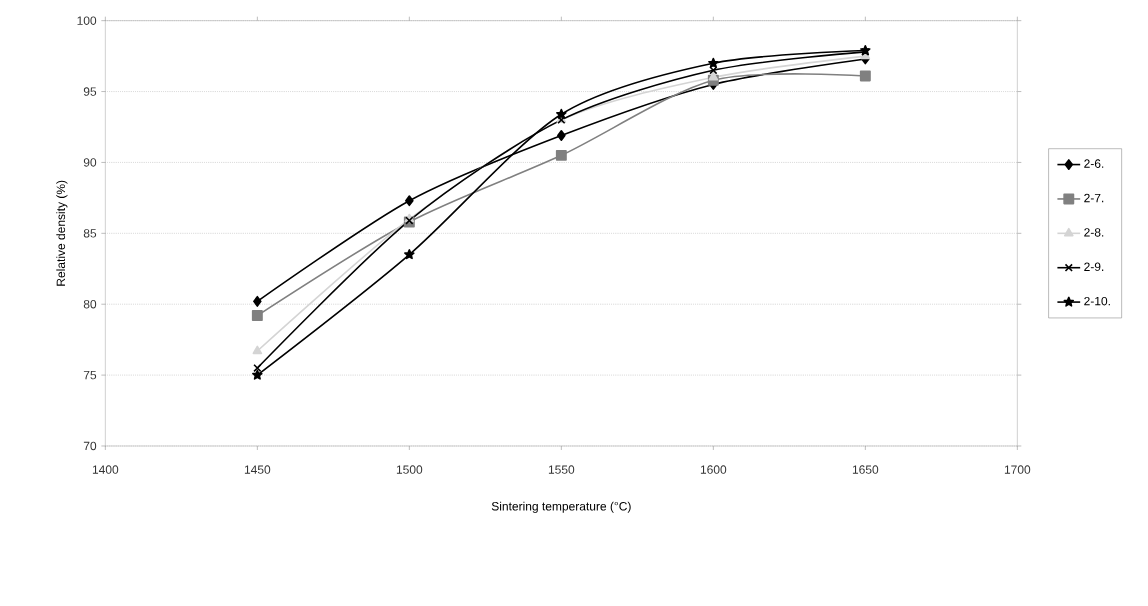 The height and width of the screenshot is (606, 1148). I want to click on x-tick-label: 1400, so click(105, 469).